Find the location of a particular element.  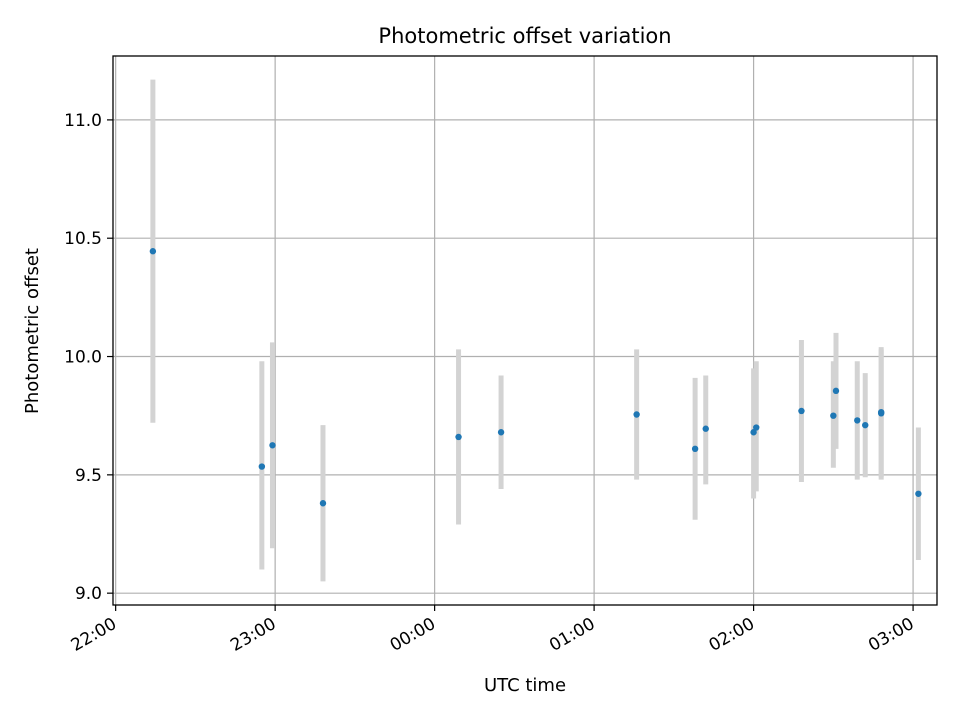

x-tick-label: 03:00 is located at coordinates (891, 635).